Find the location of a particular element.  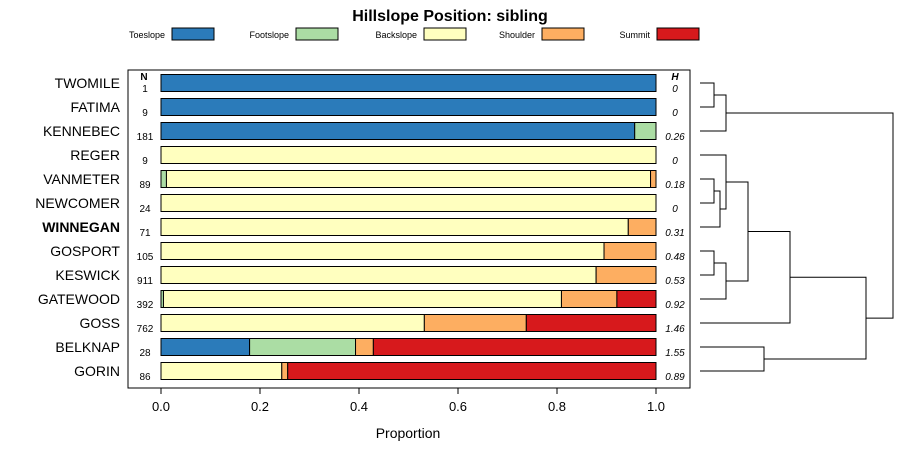

row-label-goss: GOSS is located at coordinates (100, 323).